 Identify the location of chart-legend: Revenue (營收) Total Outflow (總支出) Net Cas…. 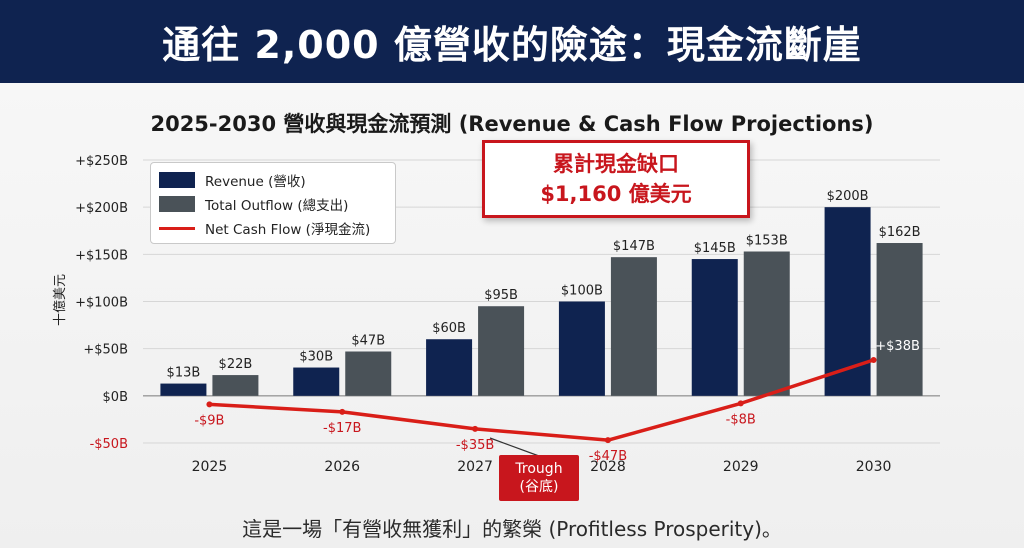
(273, 203).